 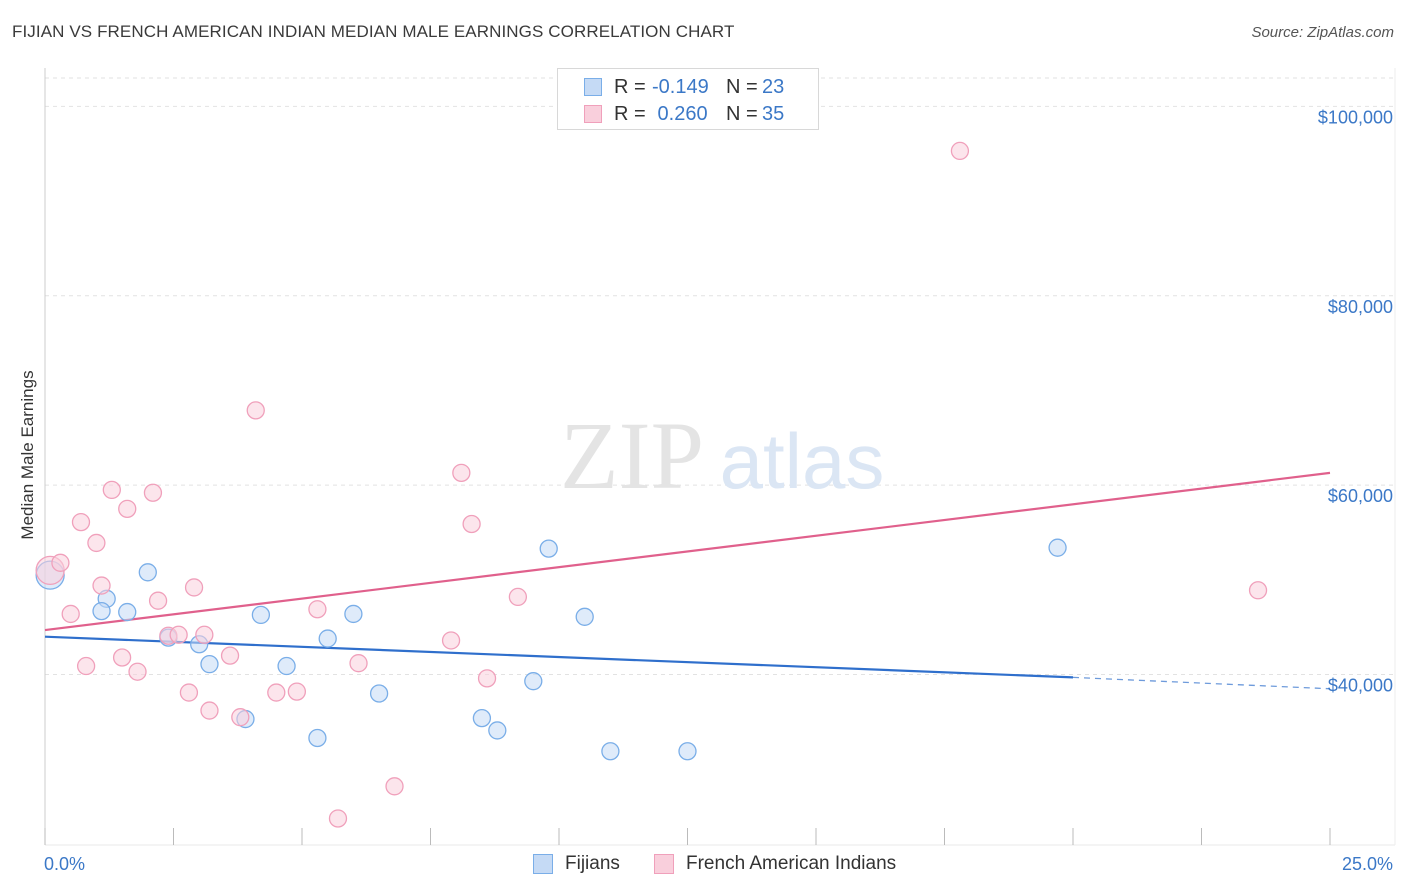 What do you see at coordinates (773, 113) in the screenshot?
I see `legend-n-value: 35` at bounding box center [773, 113].